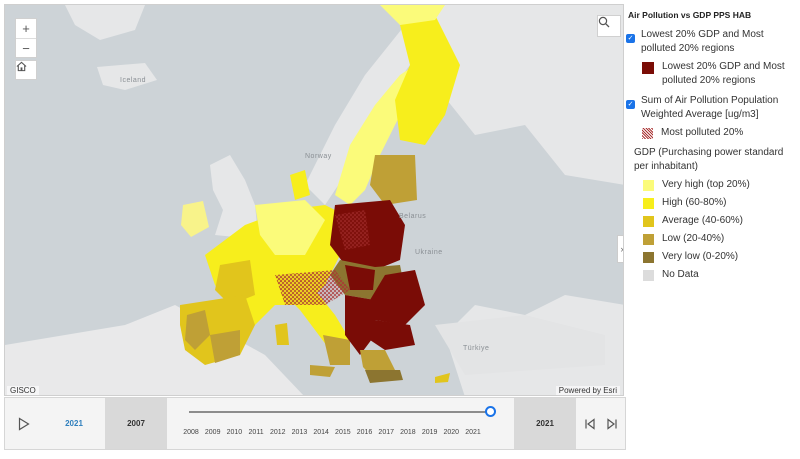 This screenshot has height=459, width=800. I want to click on previous-button, so click(590, 423).